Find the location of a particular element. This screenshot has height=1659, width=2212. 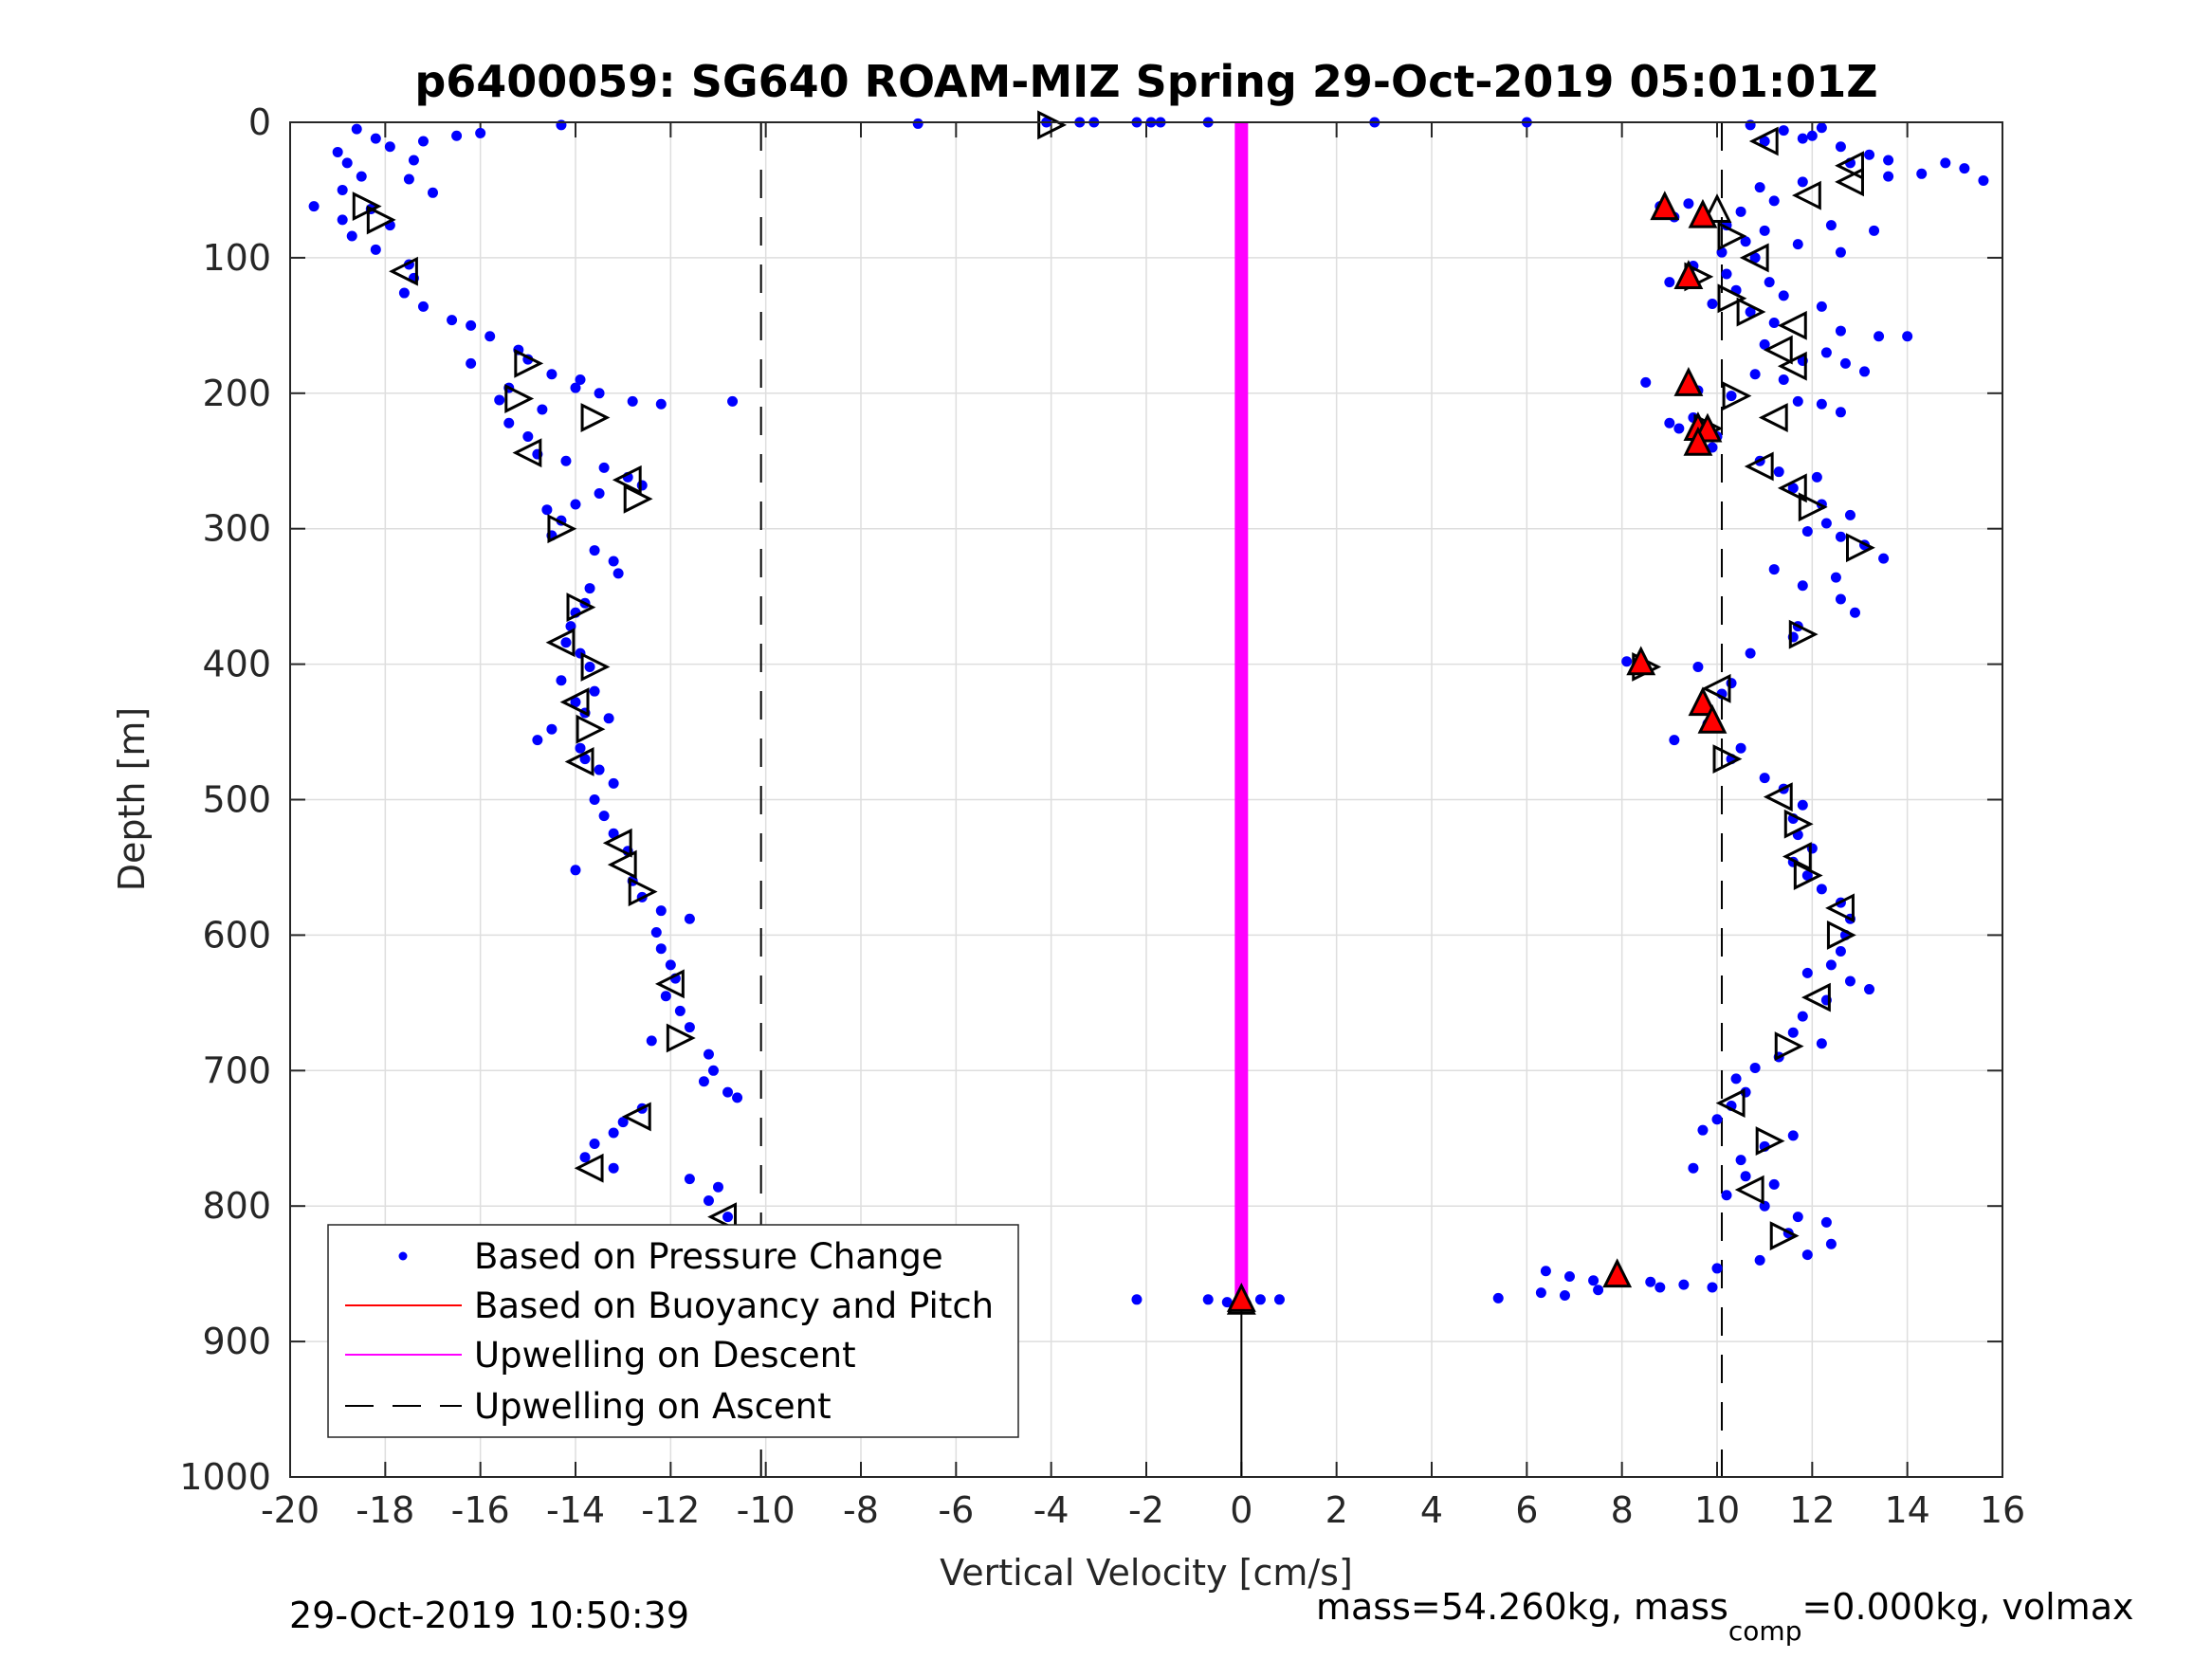

footer-mass-post: =0.000kg, volmax is located at coordinates (1967, 1607).